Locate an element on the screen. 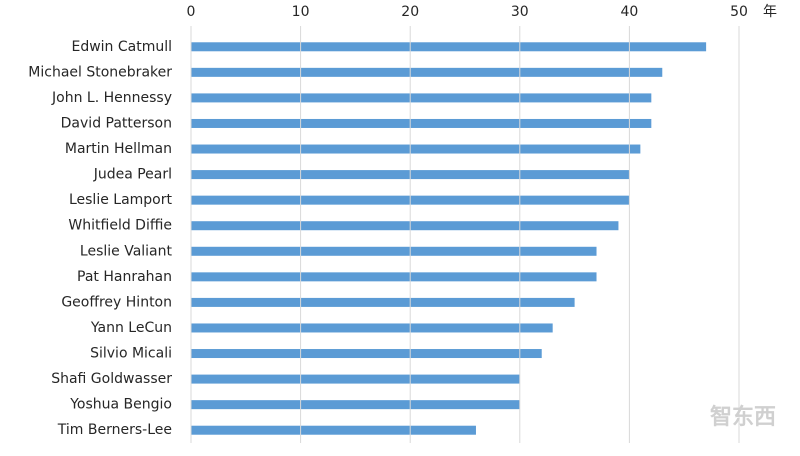 The image size is (800, 456). watermark: 智东西 is located at coordinates (743, 417).